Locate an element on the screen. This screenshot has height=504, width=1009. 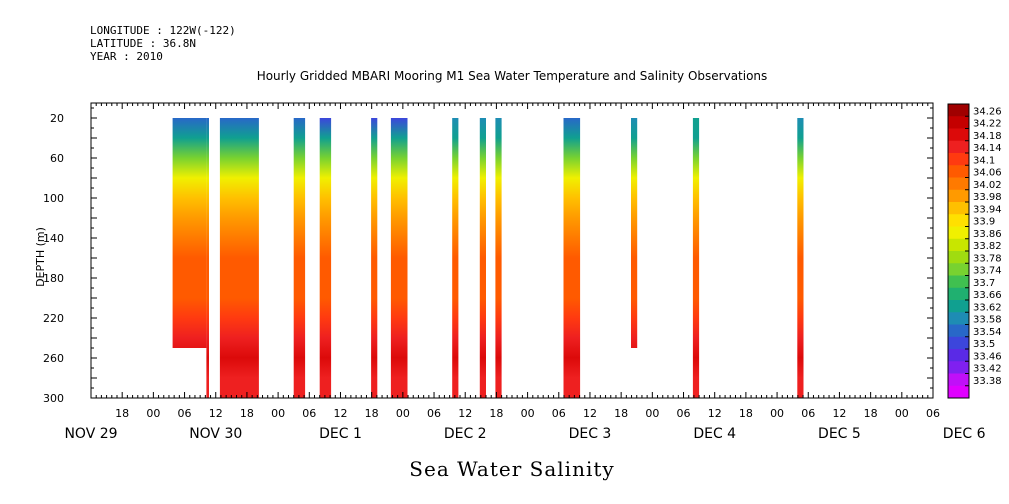
bottom-title: Sea Water Salinity is located at coordinates (511, 469).